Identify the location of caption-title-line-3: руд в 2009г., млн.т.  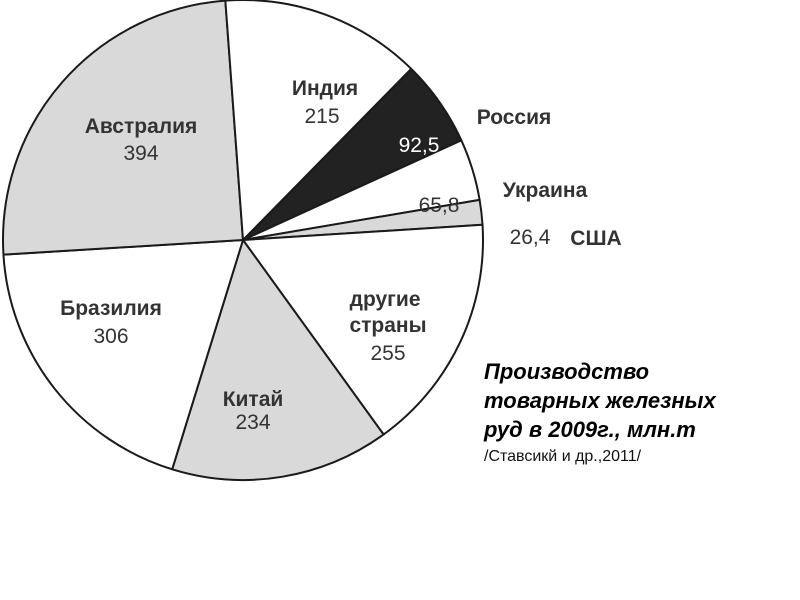
(590, 429).